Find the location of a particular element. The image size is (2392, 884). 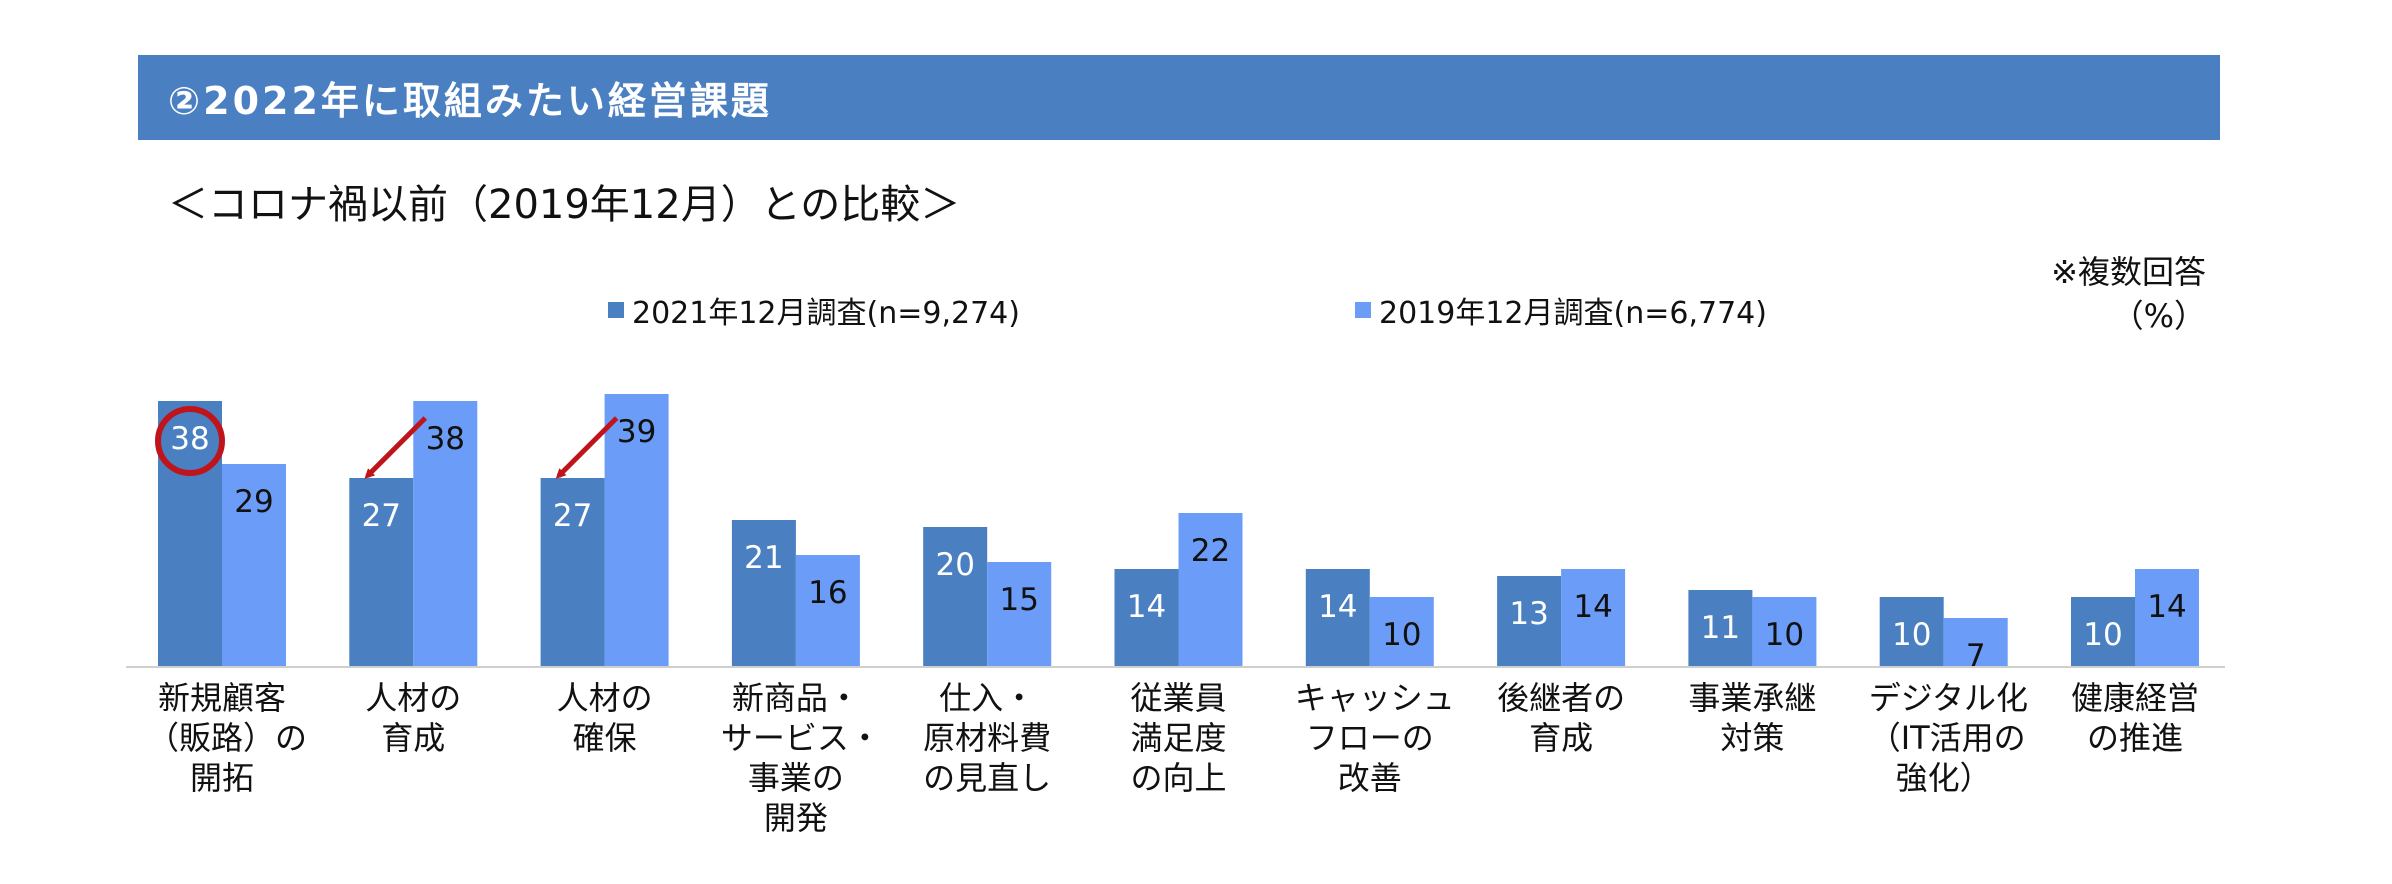

category-label-8: 事業承継 対策 is located at coordinates (1752, 718).